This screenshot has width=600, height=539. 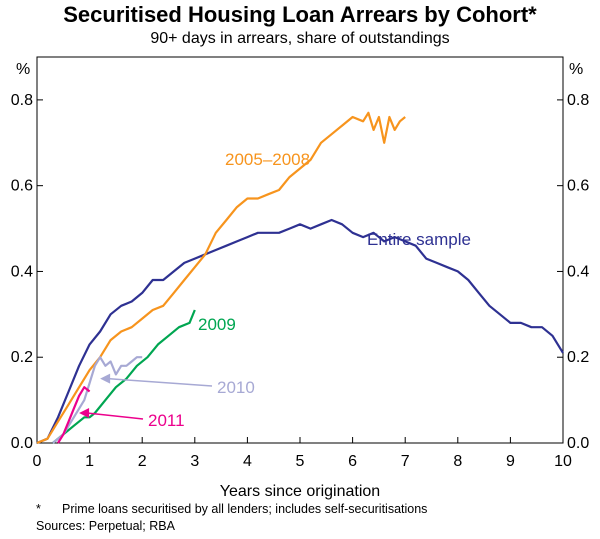 I want to click on x-tick-labels: 0 1 2 3 4 5 6 7 8 9 10, so click(x=302, y=461).